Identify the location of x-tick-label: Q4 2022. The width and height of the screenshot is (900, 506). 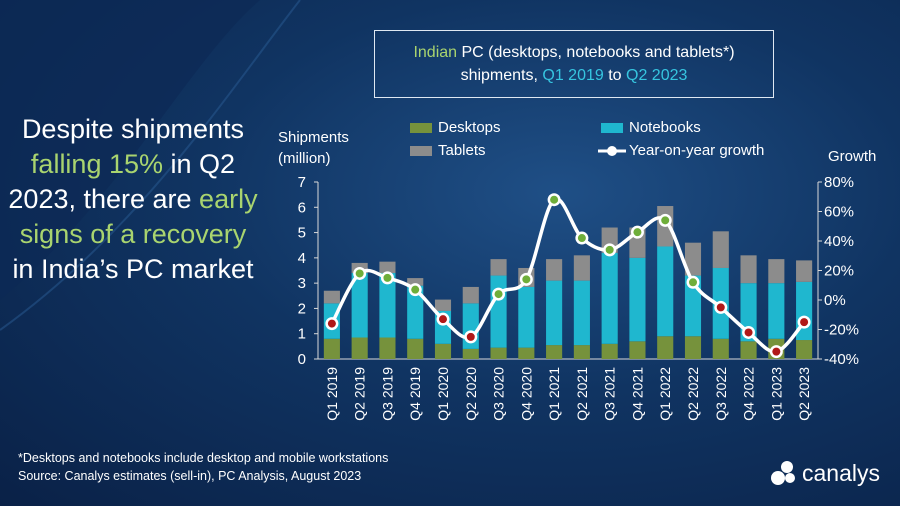
(749, 394).